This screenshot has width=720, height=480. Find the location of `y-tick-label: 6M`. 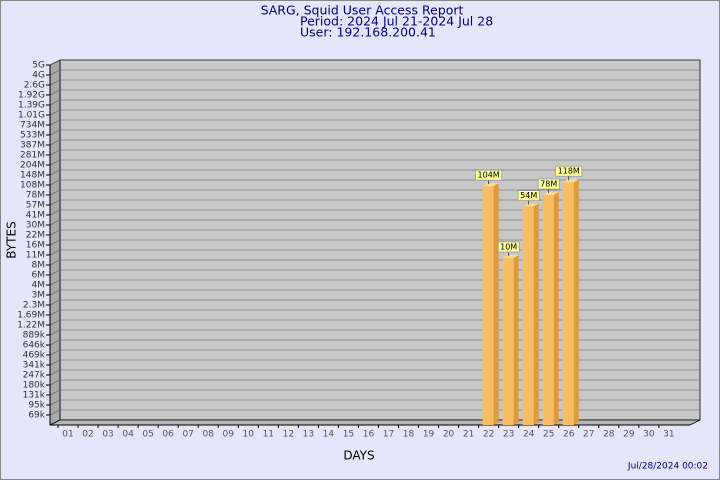

y-tick-label: 6M is located at coordinates (39, 276).